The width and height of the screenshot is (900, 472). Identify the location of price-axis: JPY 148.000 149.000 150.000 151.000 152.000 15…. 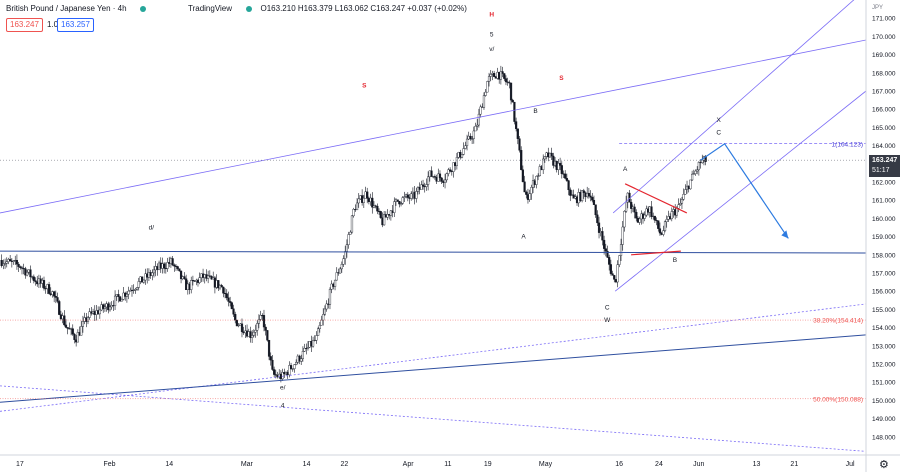
(880, 236).